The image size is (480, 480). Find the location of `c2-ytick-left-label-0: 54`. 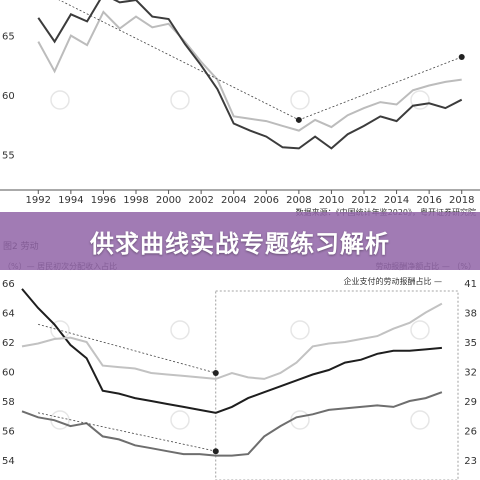

c2-ytick-left-label-0: 54 is located at coordinates (8, 461).